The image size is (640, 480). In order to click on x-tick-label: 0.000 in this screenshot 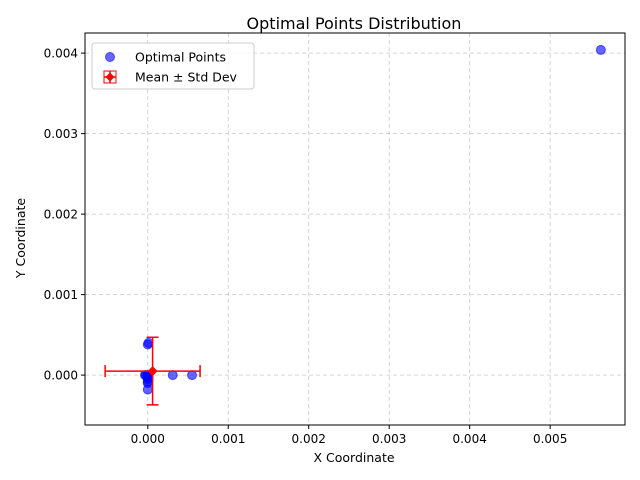, I will do `click(148, 439)`.